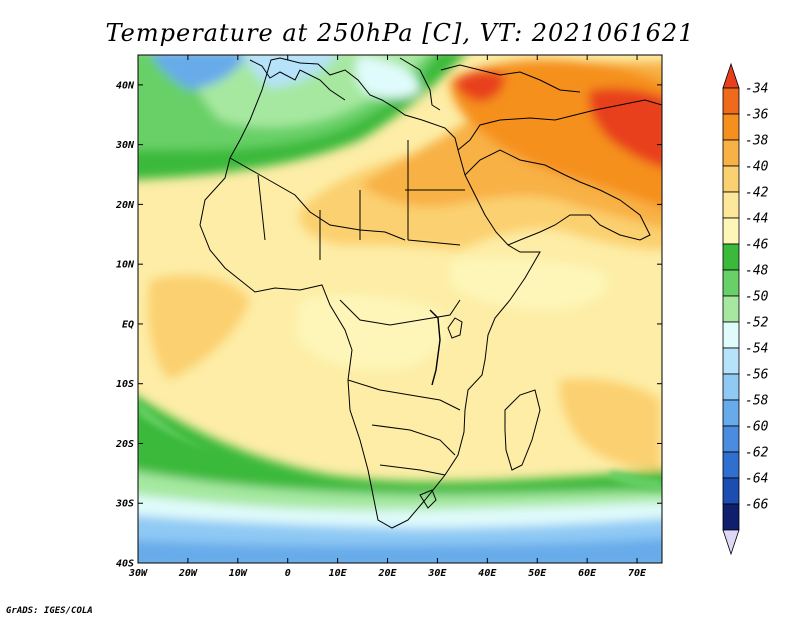  What do you see at coordinates (125, 384) in the screenshot?
I see `y-tick-label: 10S` at bounding box center [125, 384].